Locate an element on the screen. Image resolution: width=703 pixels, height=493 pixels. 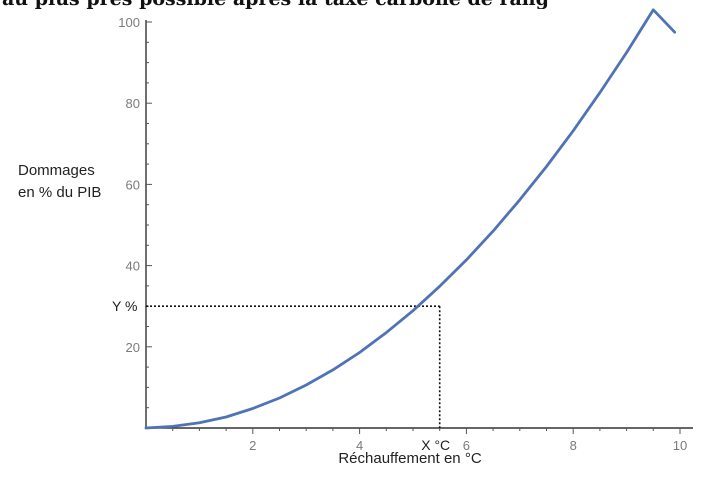
x-tick-label: 10 is located at coordinates (680, 445).